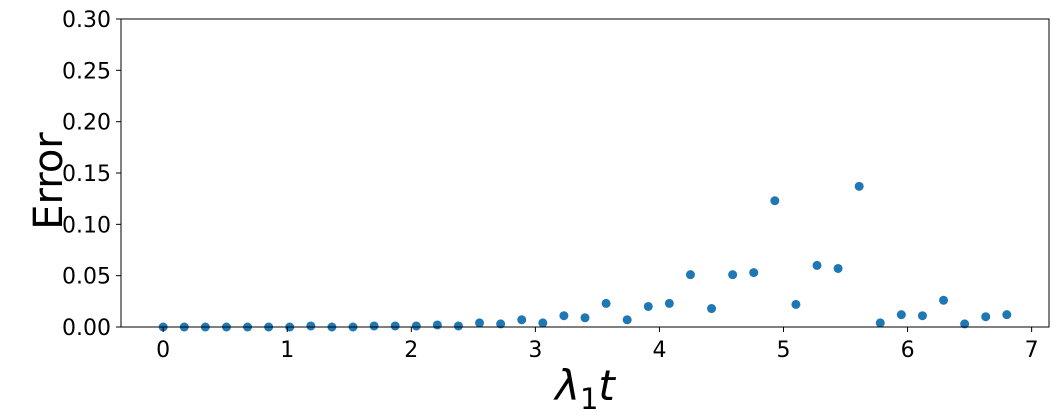 The width and height of the screenshot is (1060, 418). Describe the element at coordinates (411, 350) in the screenshot. I see `x-tick-label: 2` at that location.